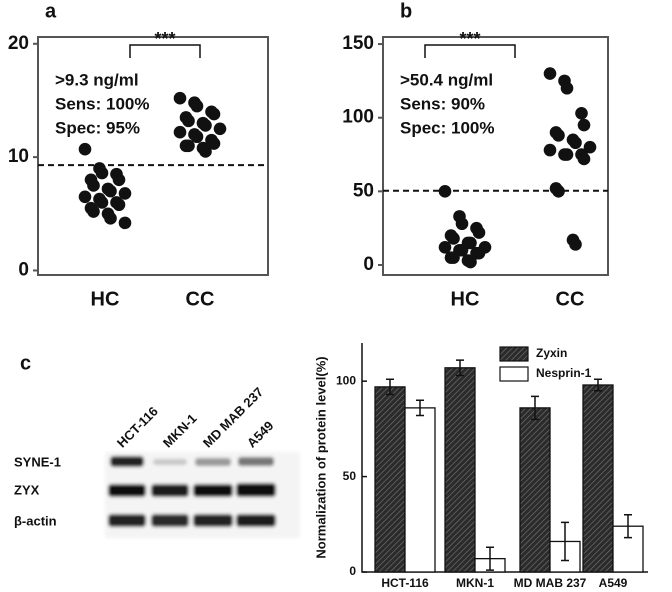 The height and width of the screenshot is (592, 672). Describe the element at coordinates (180, 431) in the screenshot. I see `lane-label: MKN-1` at that location.